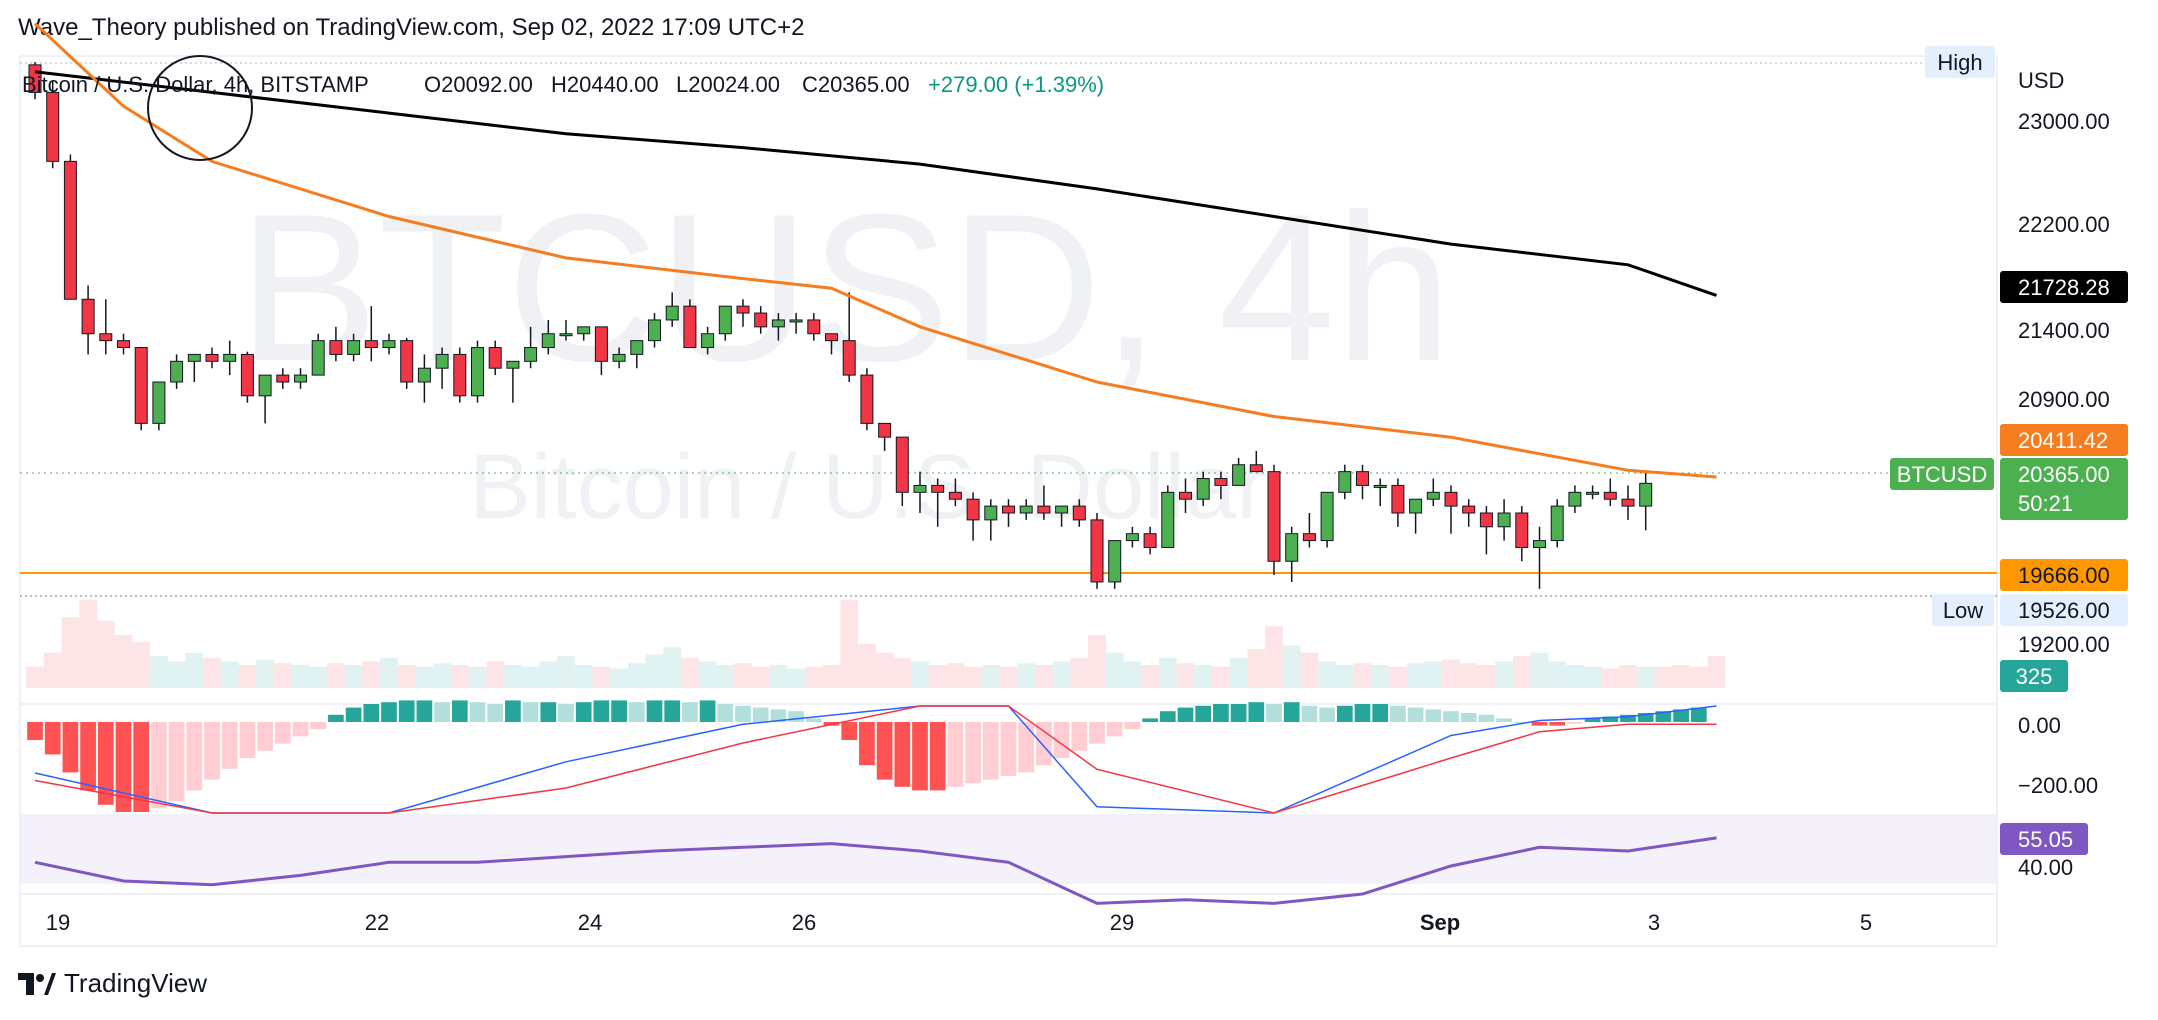 The height and width of the screenshot is (1020, 2158). I want to click on ma50-value-tag, so click(2064, 440).